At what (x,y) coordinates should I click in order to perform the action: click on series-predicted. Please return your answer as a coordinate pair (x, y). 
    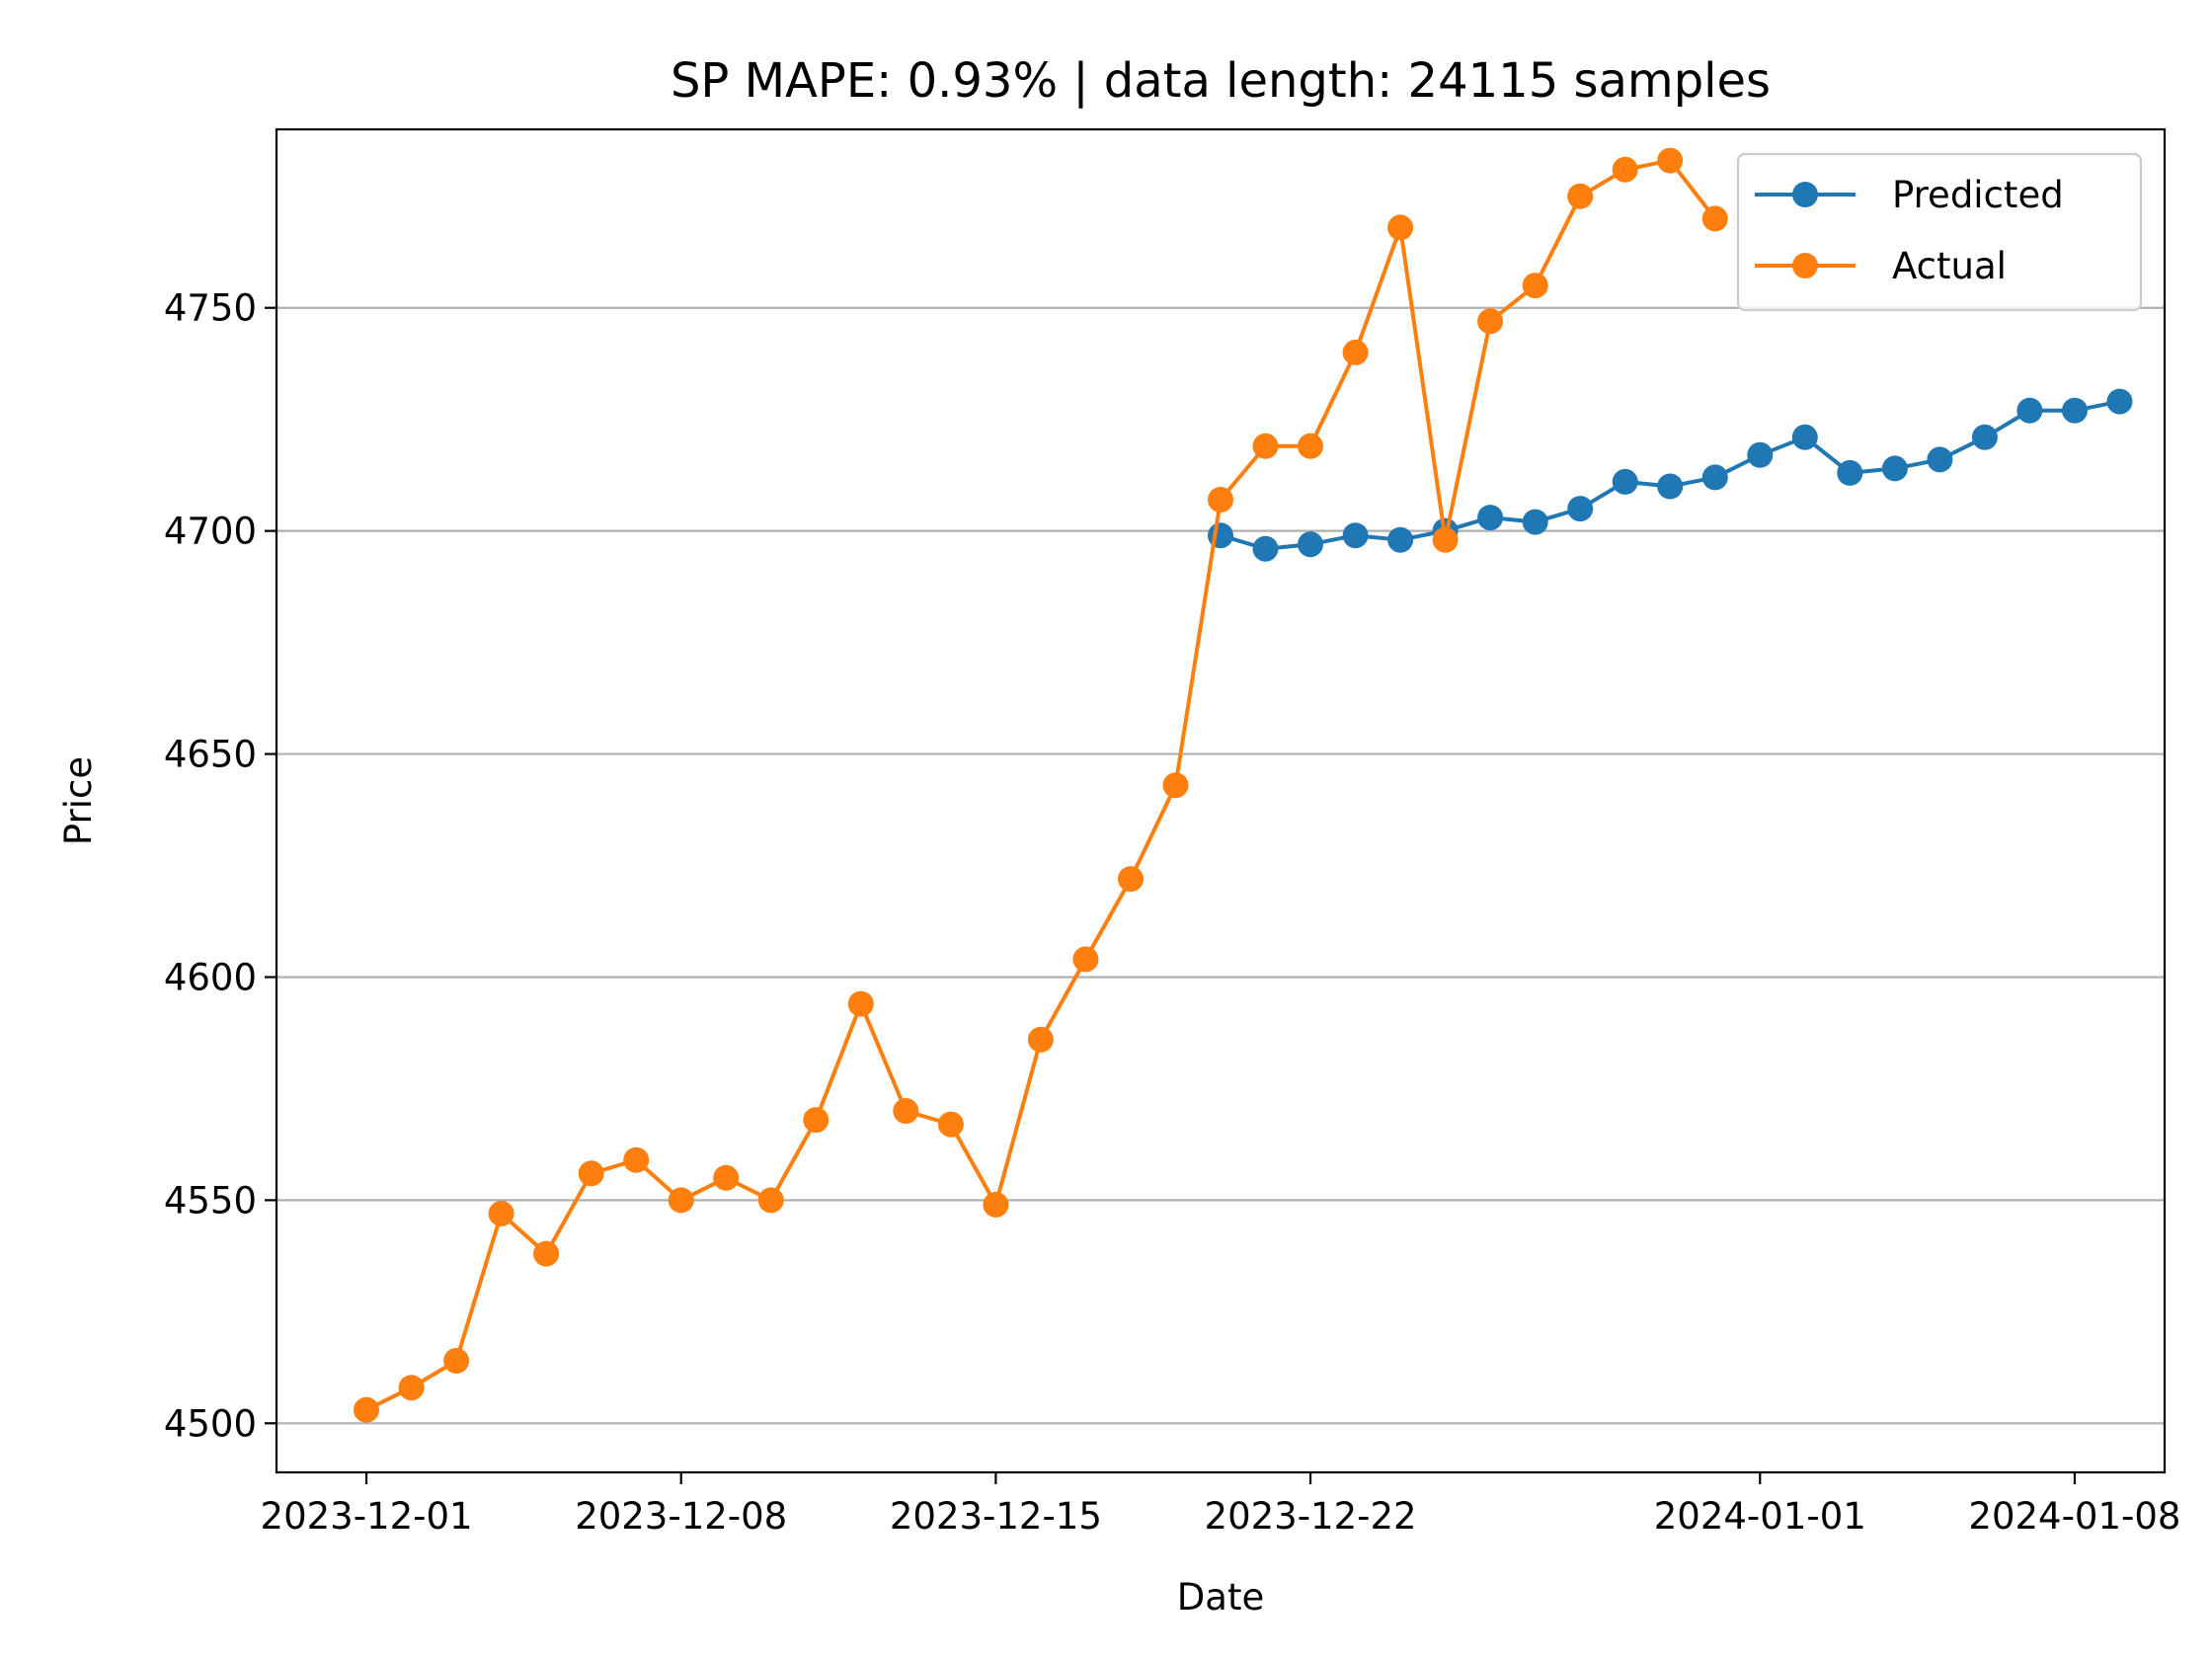
    Looking at the image, I should click on (1671, 475).